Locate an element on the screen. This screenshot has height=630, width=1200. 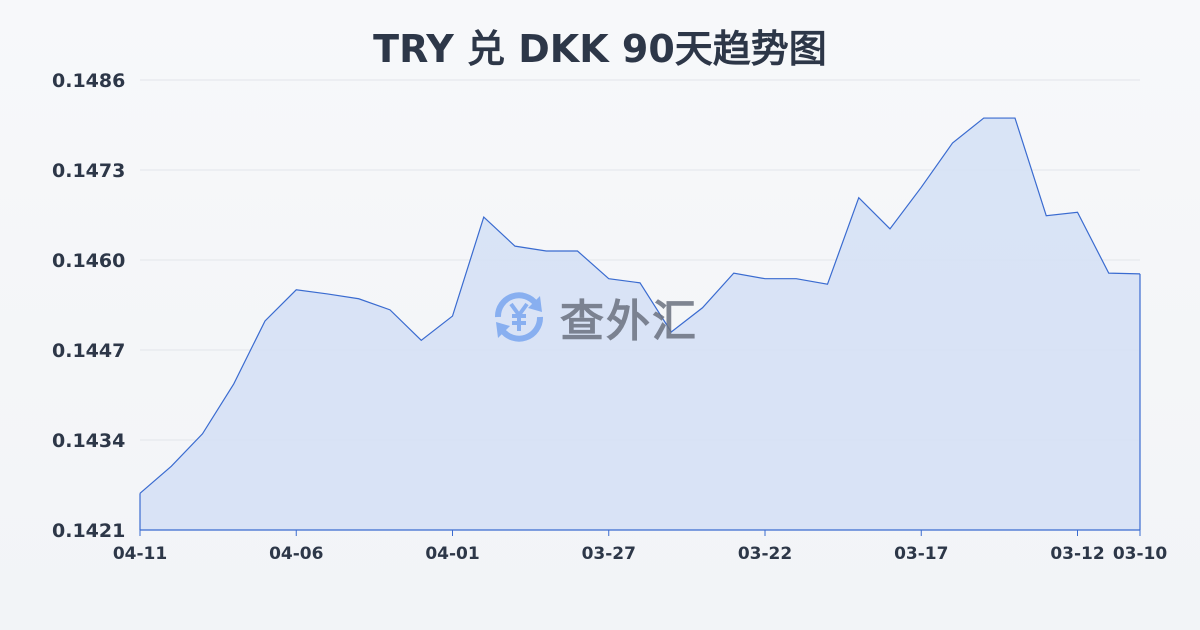
yen-exchange-icon is located at coordinates (519, 317).